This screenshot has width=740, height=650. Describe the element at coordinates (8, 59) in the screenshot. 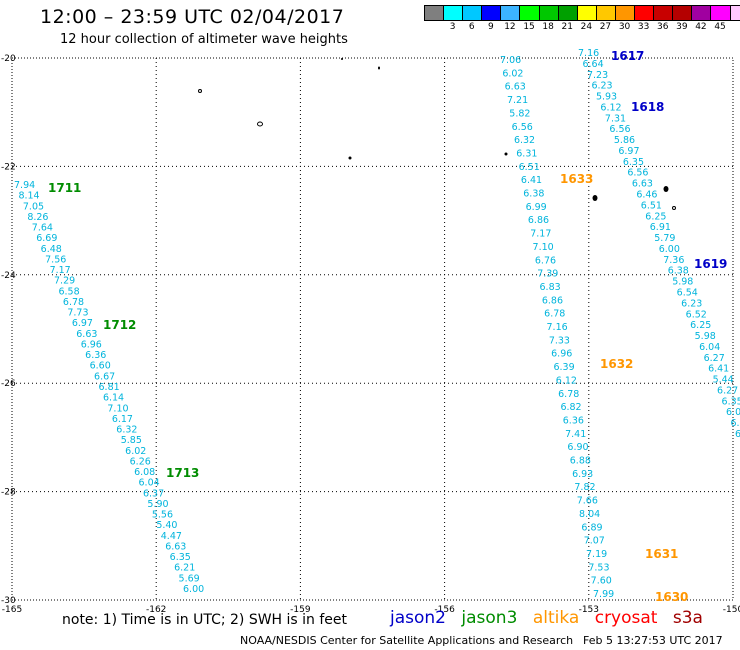

I see `lat-tick-label: -20` at that location.